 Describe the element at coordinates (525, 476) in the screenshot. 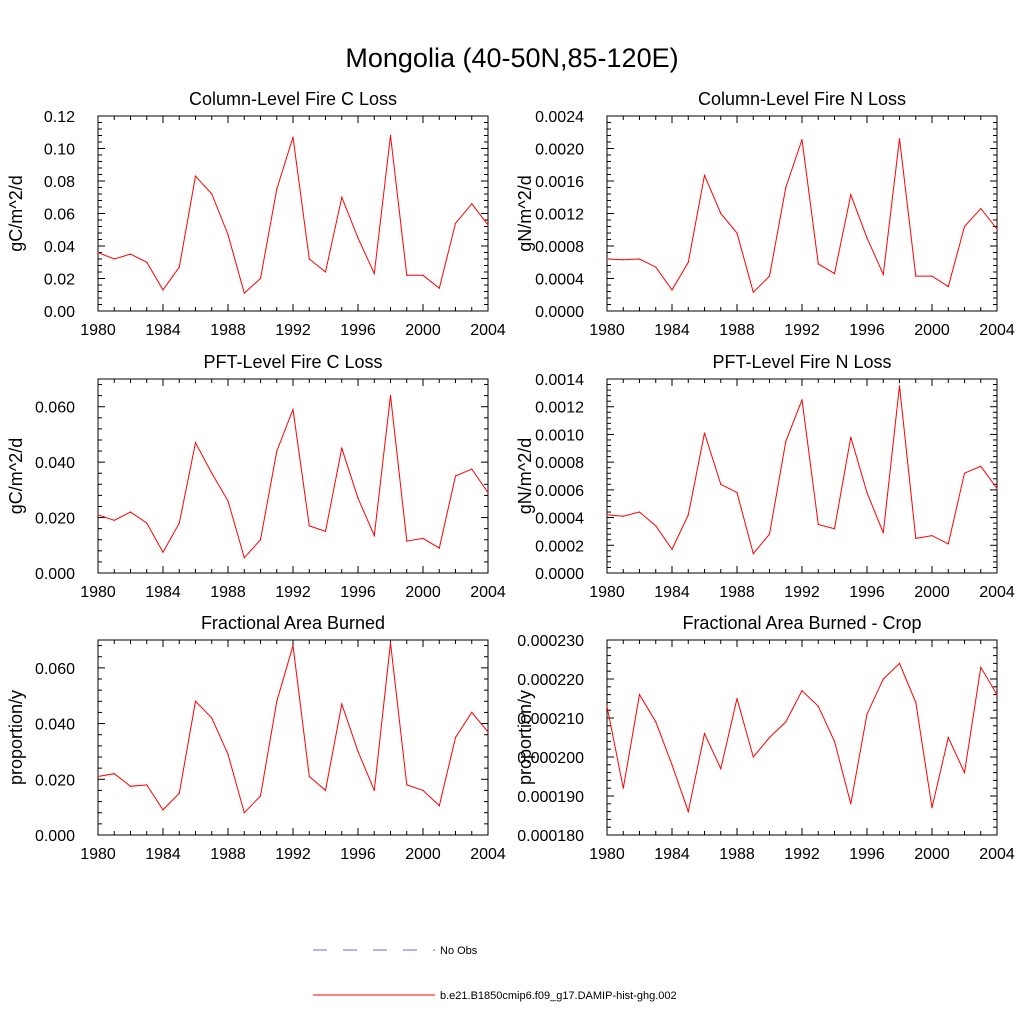

I see `y-axis-label: gN/m^2/d` at that location.